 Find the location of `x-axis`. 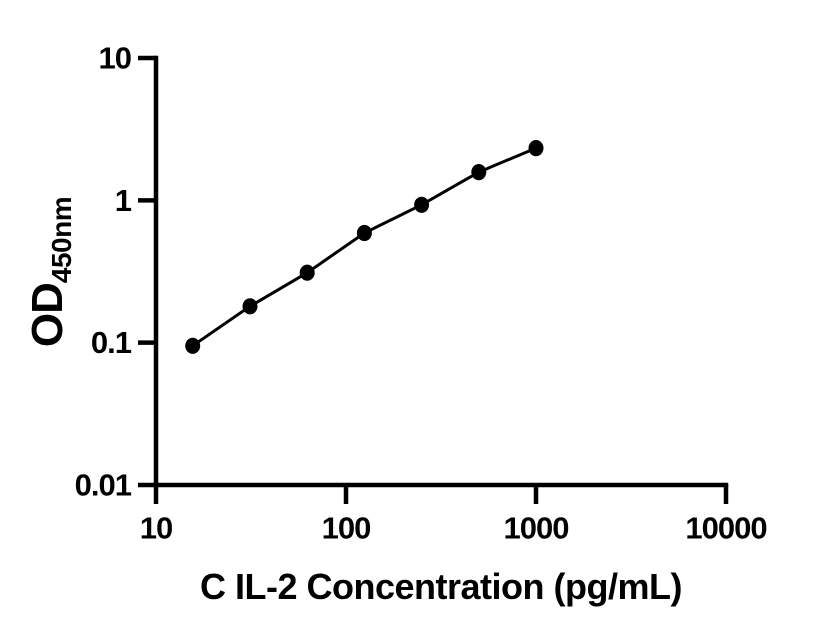

x-axis is located at coordinates (441, 493).